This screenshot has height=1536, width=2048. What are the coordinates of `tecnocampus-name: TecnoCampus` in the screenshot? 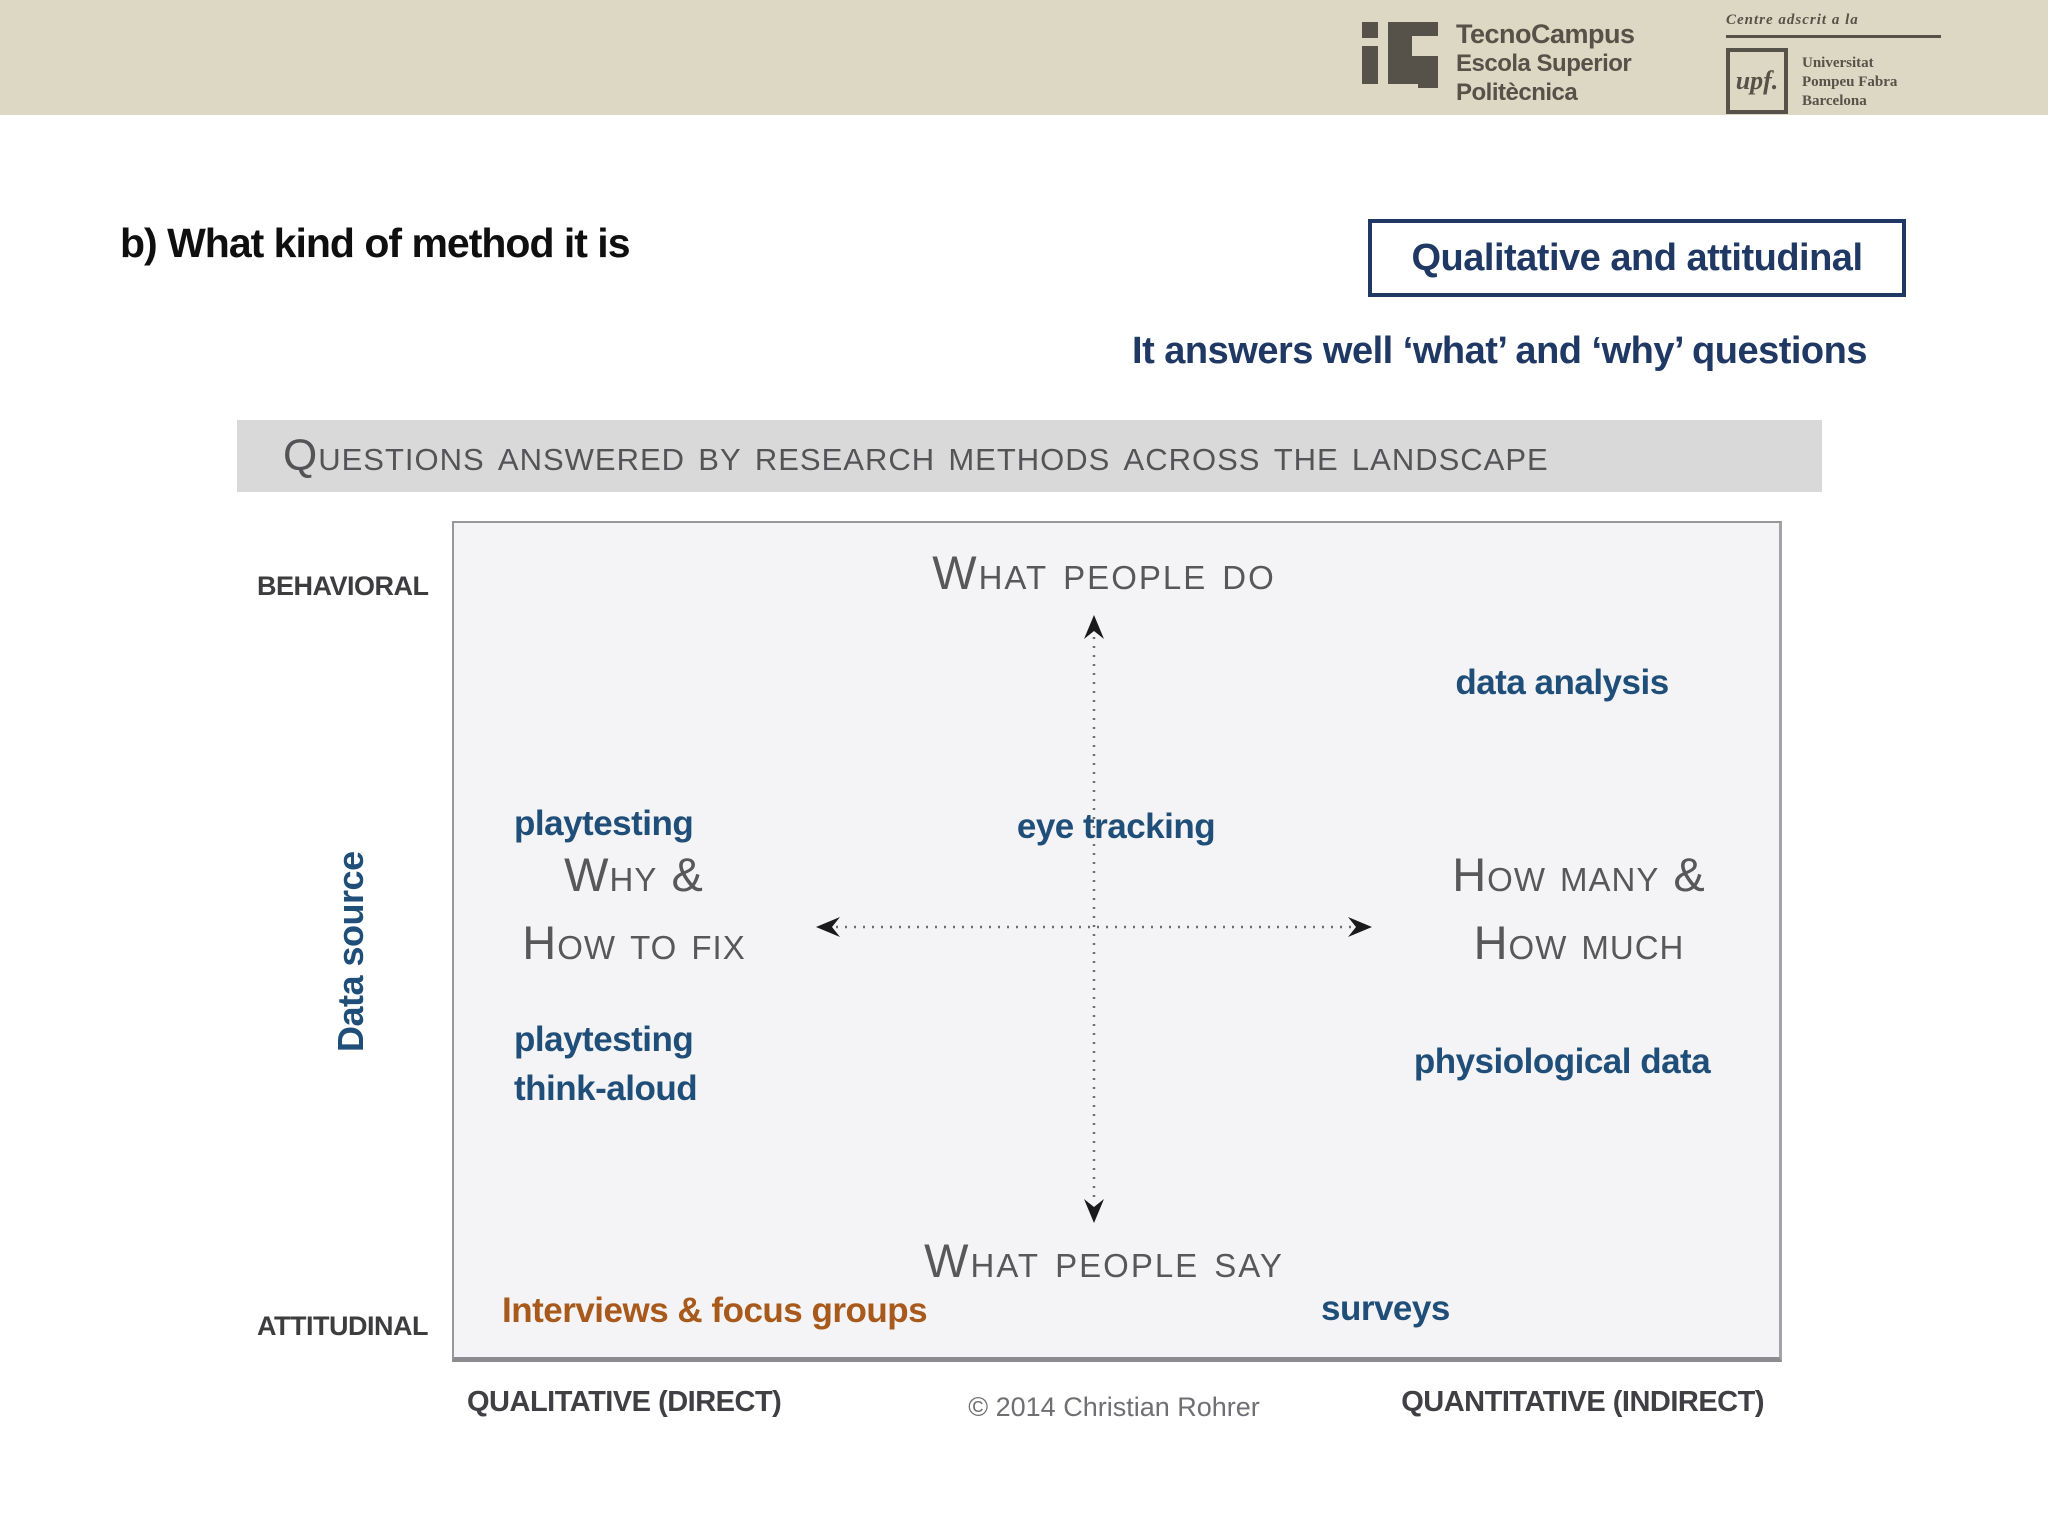 It's located at (1545, 34).